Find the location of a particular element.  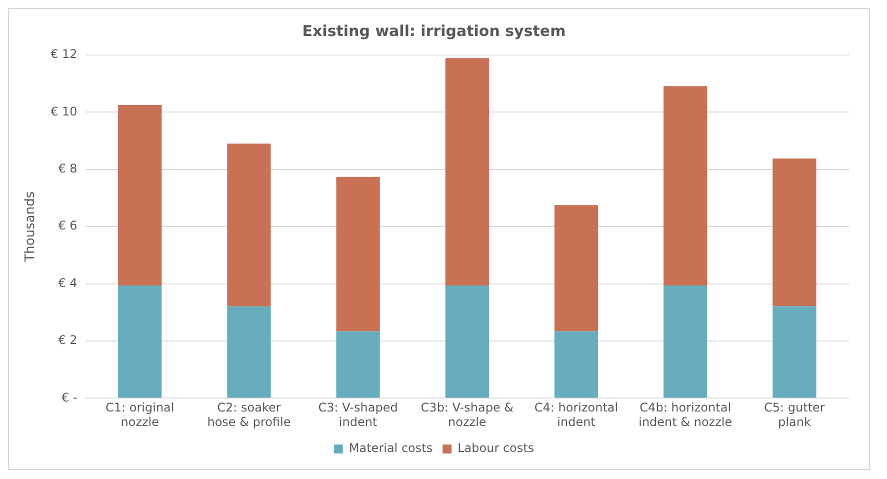

y-tick-label: € 2 is located at coordinates (68, 340).